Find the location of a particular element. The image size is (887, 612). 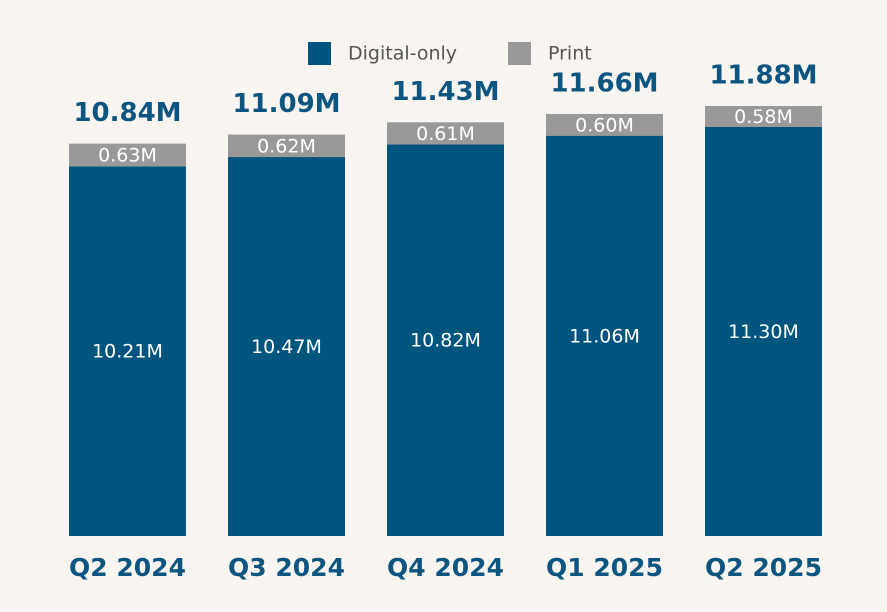

value-label: 0.62M is located at coordinates (286, 146).